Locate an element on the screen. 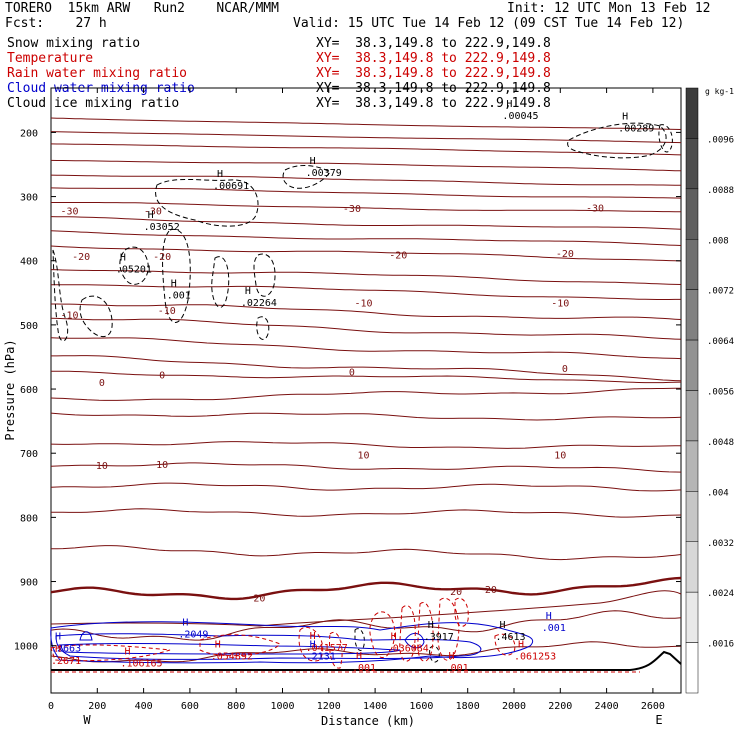  colorbar-label: .0064 is located at coordinates (720, 342).